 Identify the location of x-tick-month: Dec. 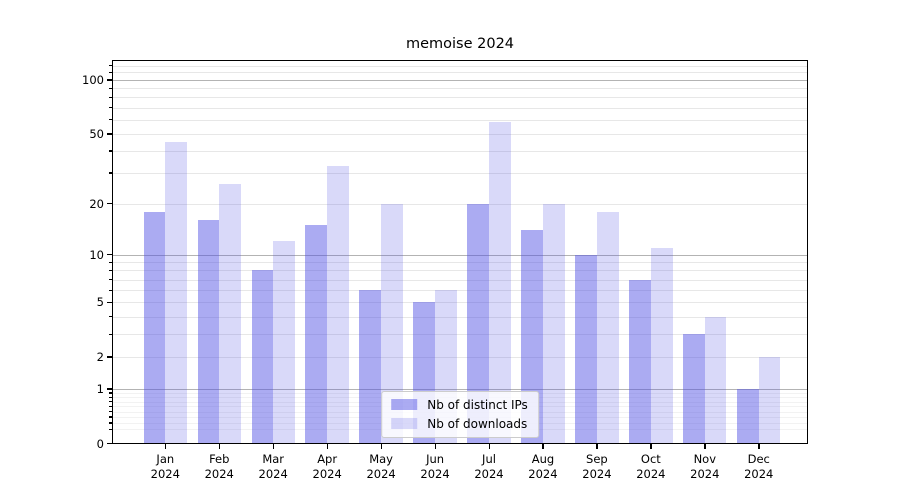
(758, 458).